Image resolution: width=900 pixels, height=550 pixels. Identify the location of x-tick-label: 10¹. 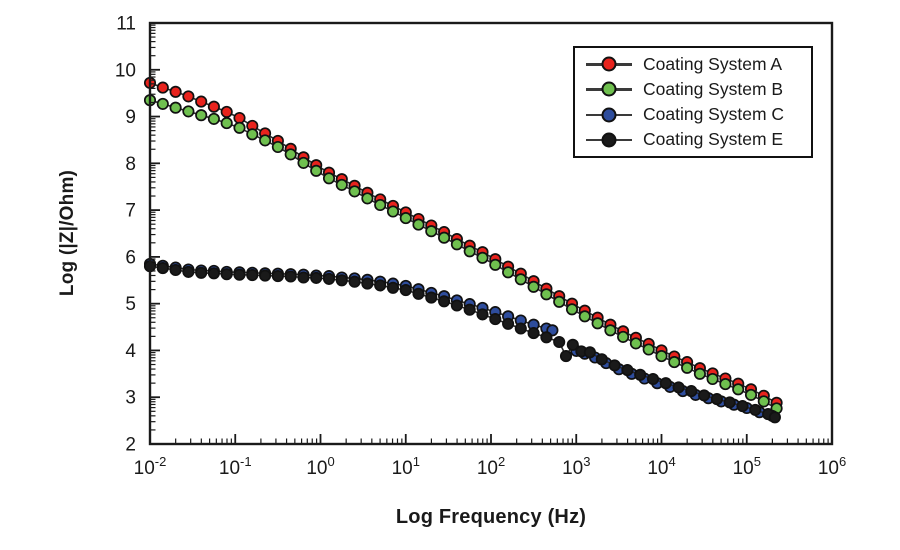
(406, 466).